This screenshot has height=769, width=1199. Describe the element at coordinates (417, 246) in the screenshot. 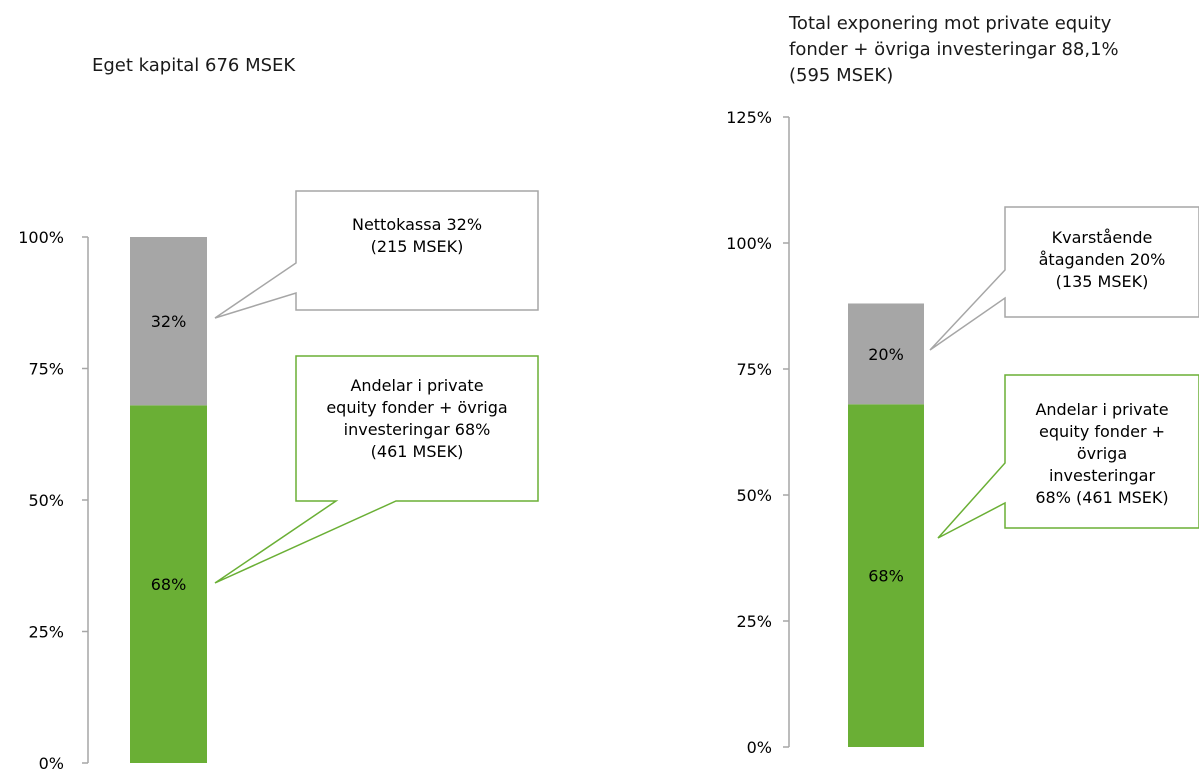

I see `callout-text: (215 MSEK)` at that location.